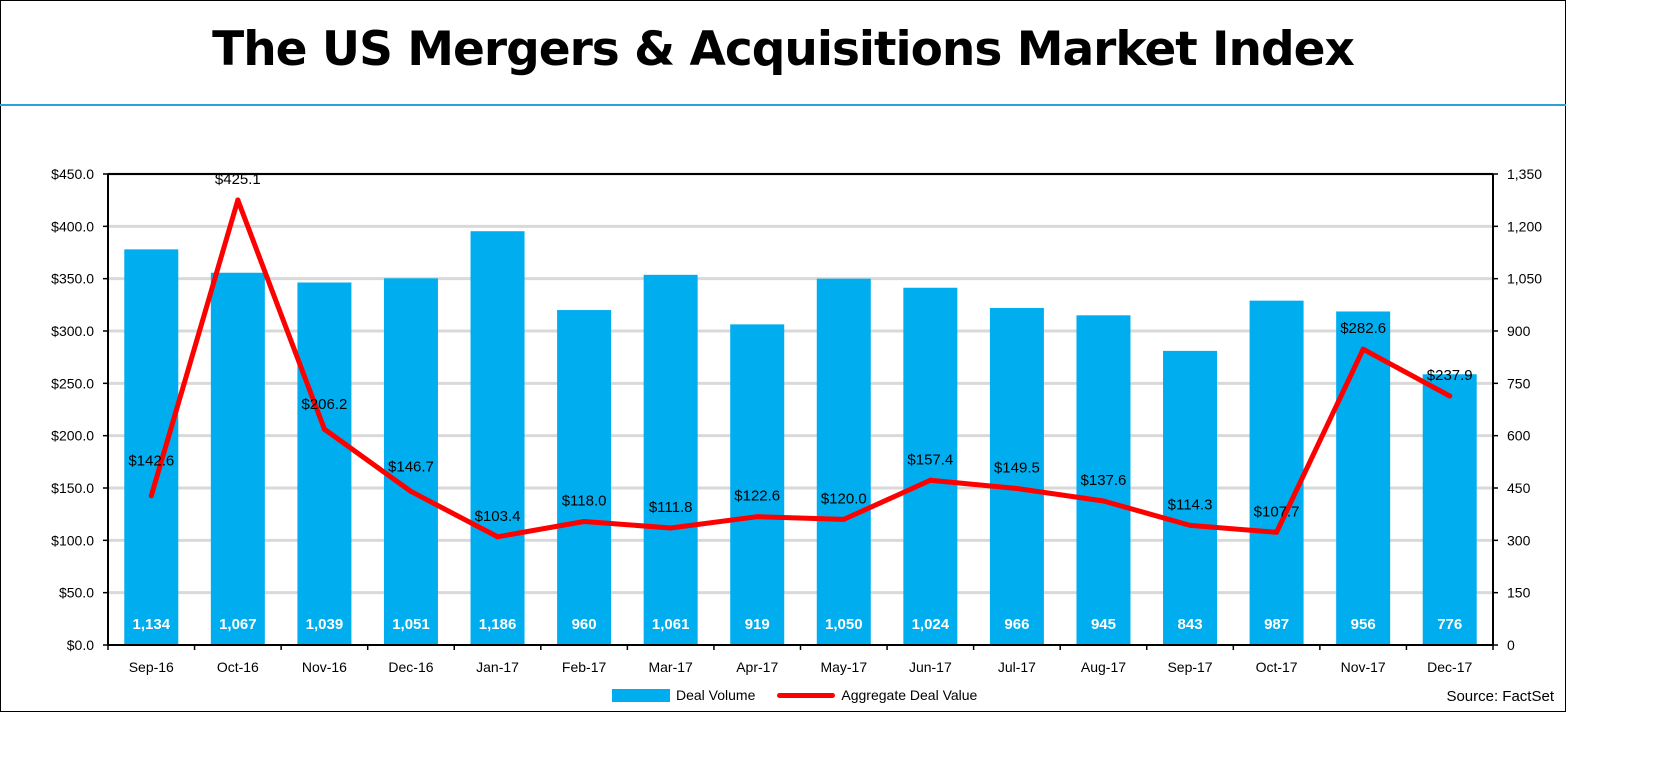 Image resolution: width=1664 pixels, height=758 pixels. I want to click on aggregate-value-label: $142.6, so click(151, 461).